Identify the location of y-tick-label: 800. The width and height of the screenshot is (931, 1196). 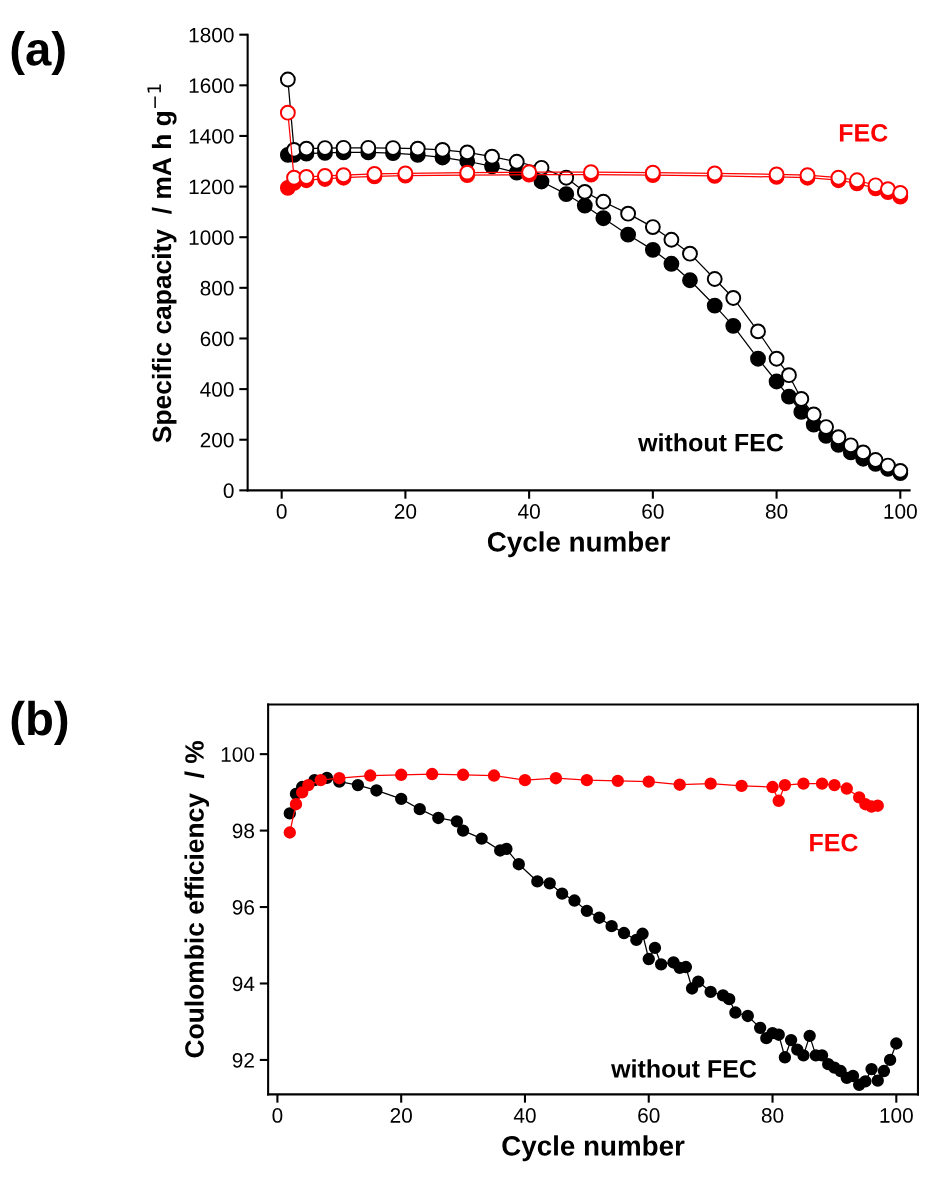
(217, 288).